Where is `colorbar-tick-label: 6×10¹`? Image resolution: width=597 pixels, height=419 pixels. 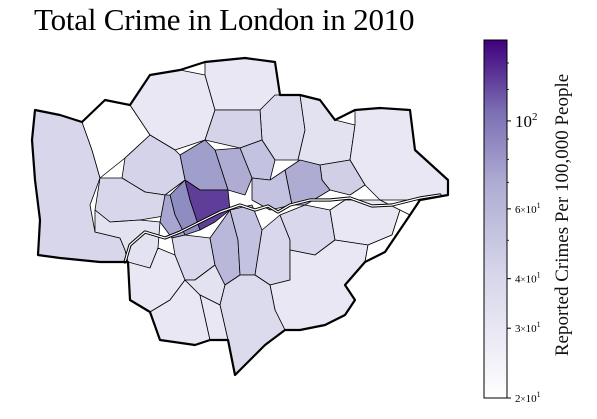 colorbar-tick-label: 6×10¹ is located at coordinates (528, 208).